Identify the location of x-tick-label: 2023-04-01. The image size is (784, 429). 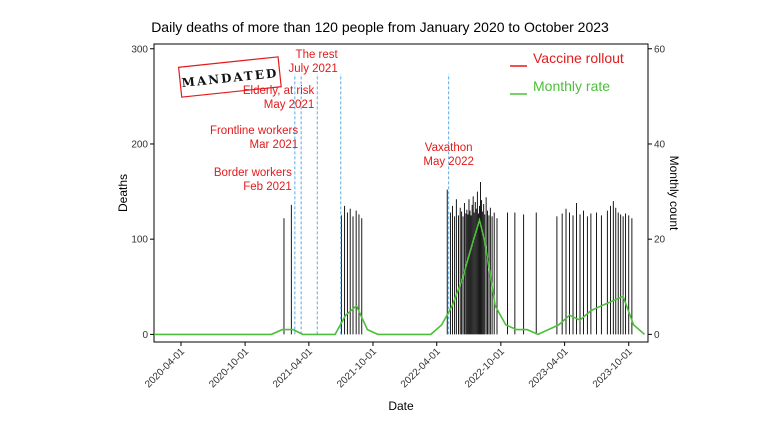
(549, 368).